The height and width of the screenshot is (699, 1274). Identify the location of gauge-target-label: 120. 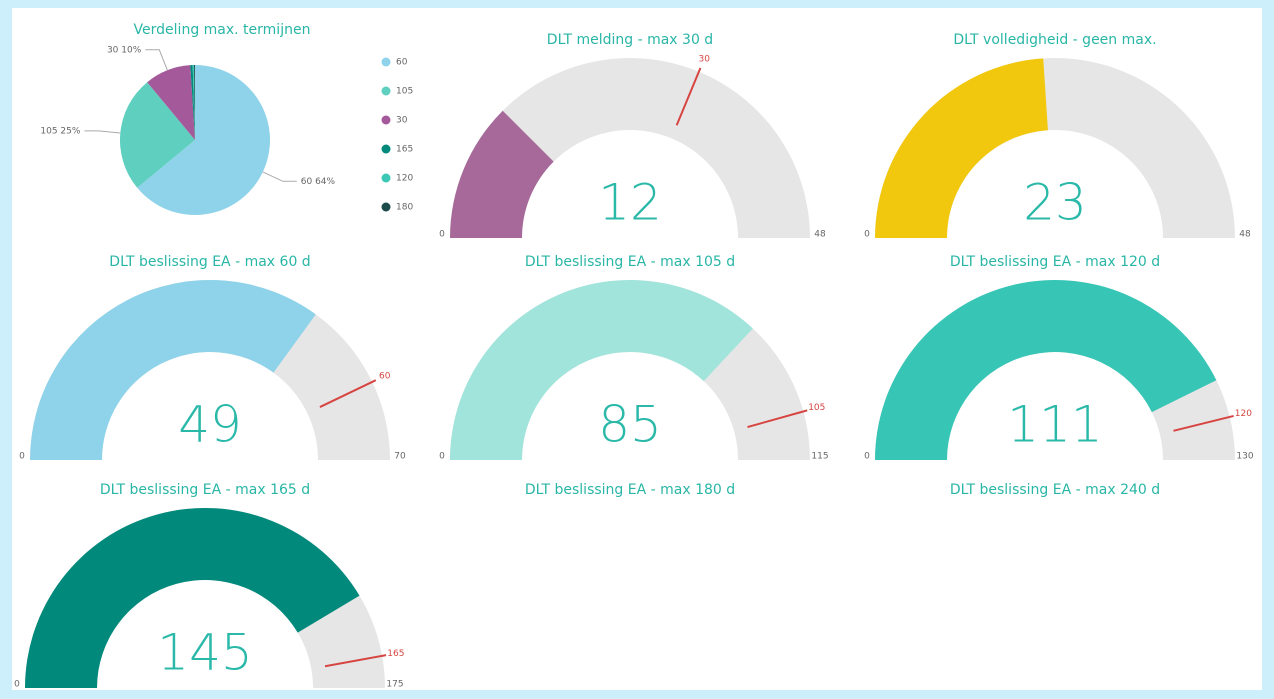
(1243, 414).